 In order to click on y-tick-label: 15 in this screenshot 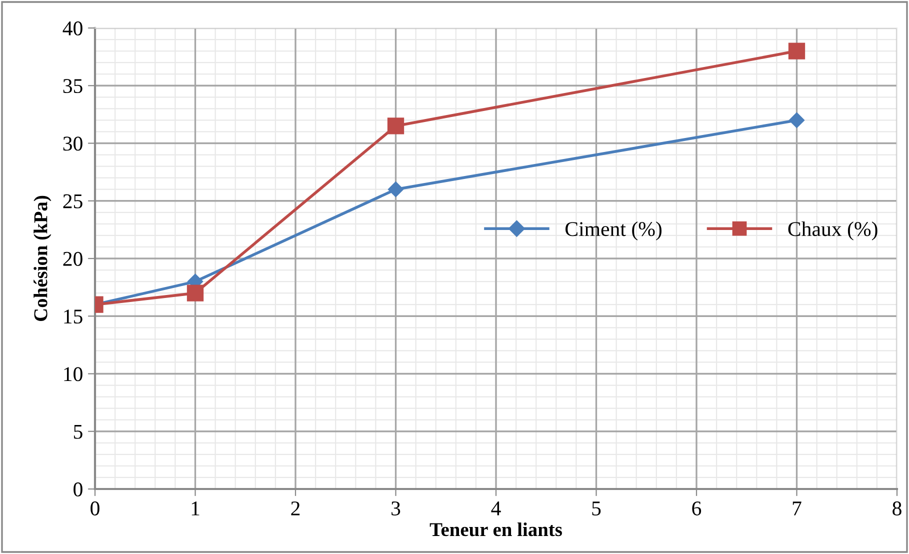, I will do `click(73, 317)`.